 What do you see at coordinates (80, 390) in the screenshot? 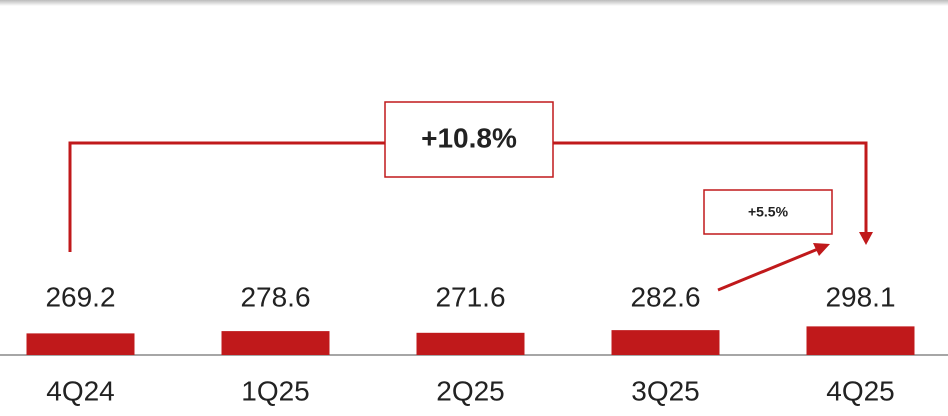
I see `x-tick-label: 4Q24` at bounding box center [80, 390].